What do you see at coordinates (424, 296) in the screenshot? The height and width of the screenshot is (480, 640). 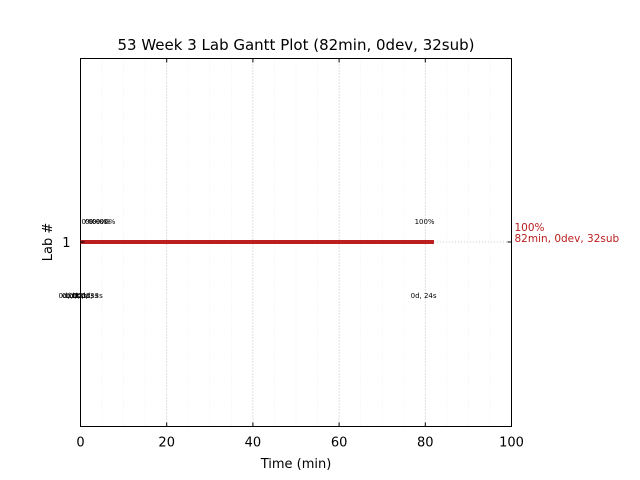 I see `time-label: 0d, 24s` at bounding box center [424, 296].